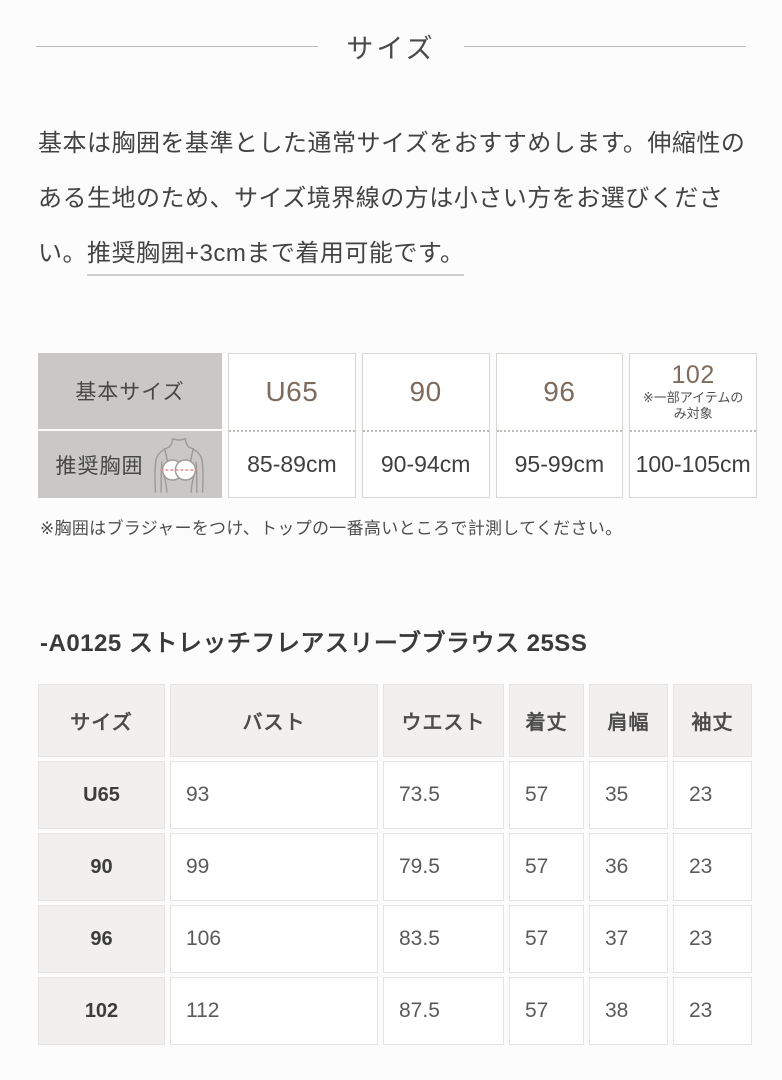  What do you see at coordinates (425, 425) in the screenshot?
I see `guide-column-90: 90 90-94cm` at bounding box center [425, 425].